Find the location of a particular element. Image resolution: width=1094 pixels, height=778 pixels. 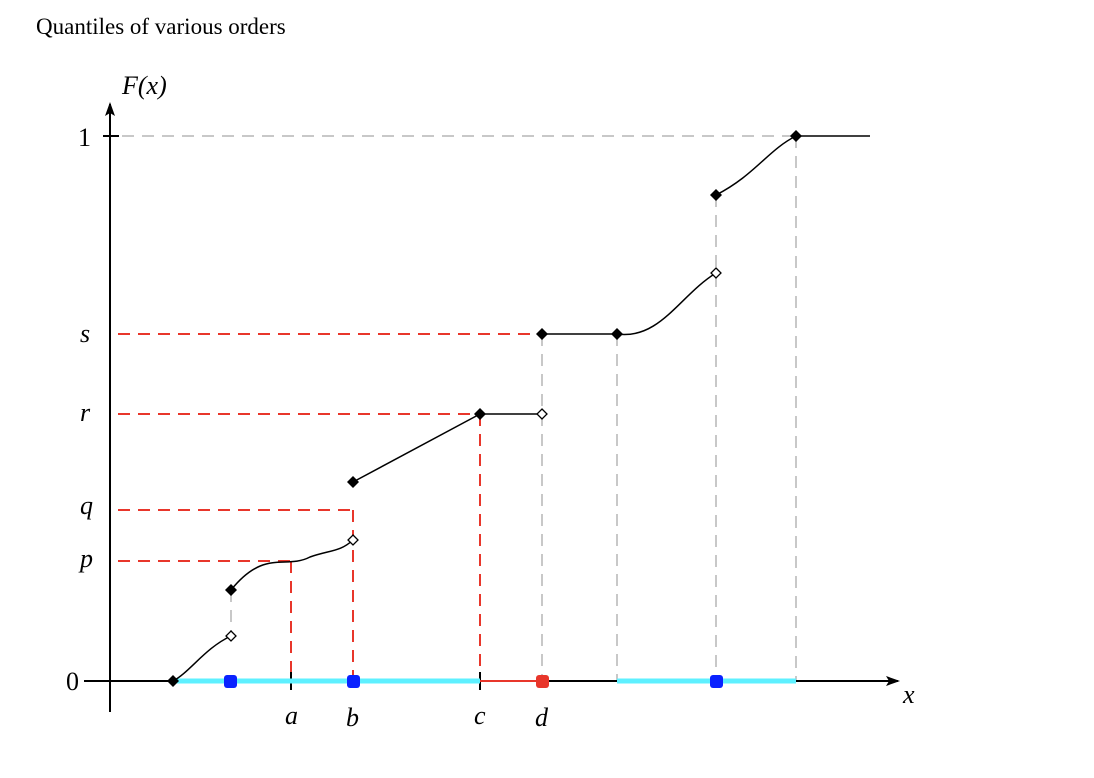

y-tick-one: 1 is located at coordinates (84, 137).